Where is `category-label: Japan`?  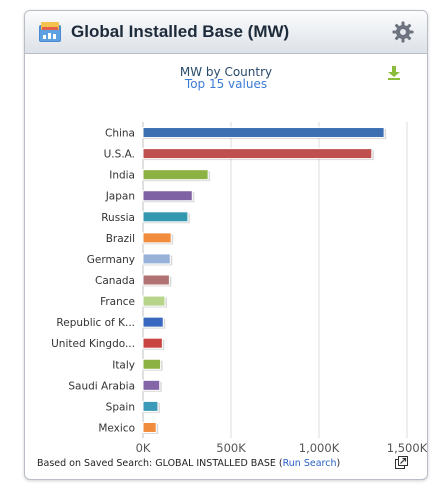 category-label: Japan is located at coordinates (120, 197).